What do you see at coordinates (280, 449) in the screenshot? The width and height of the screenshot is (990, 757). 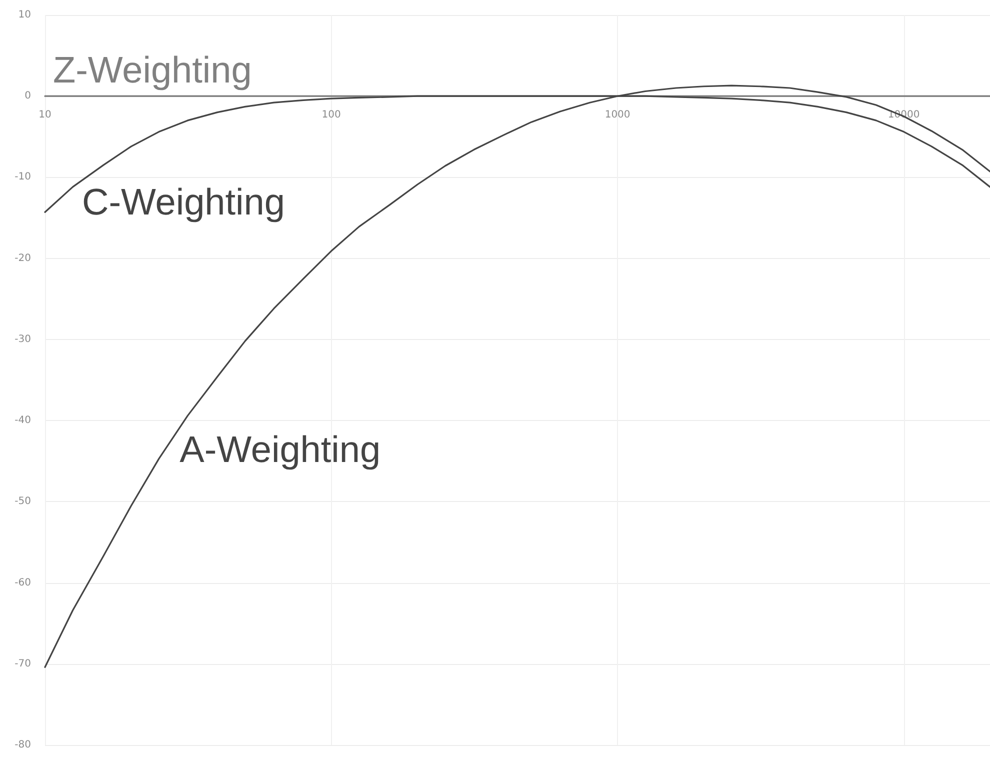 I see `series-label: A-Weighting` at bounding box center [280, 449].